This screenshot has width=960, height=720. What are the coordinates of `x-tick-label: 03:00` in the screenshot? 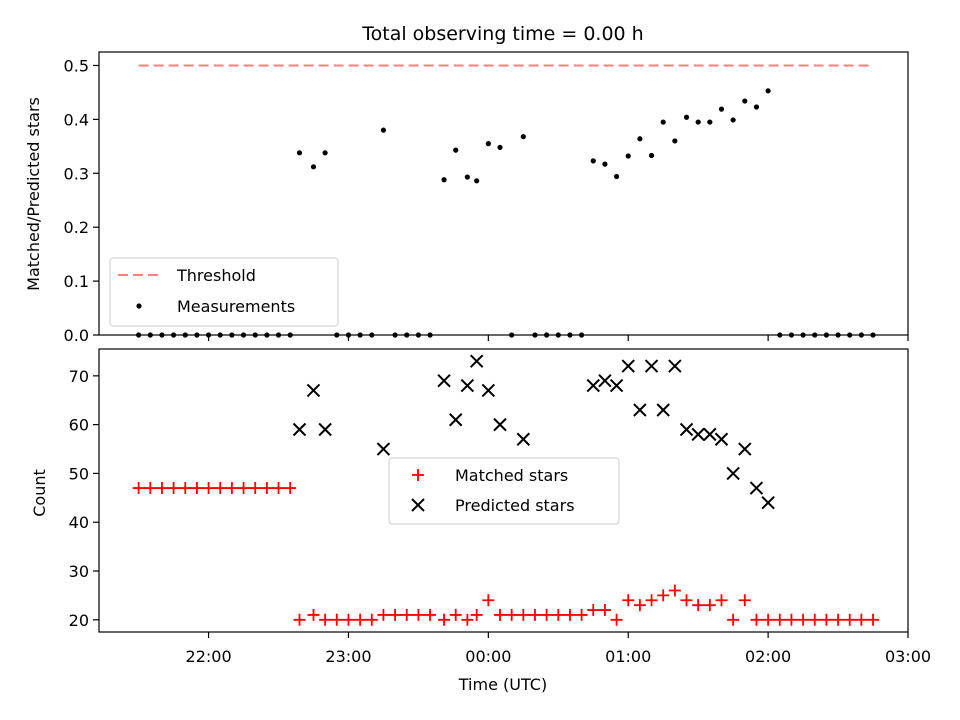 It's located at (908, 656).